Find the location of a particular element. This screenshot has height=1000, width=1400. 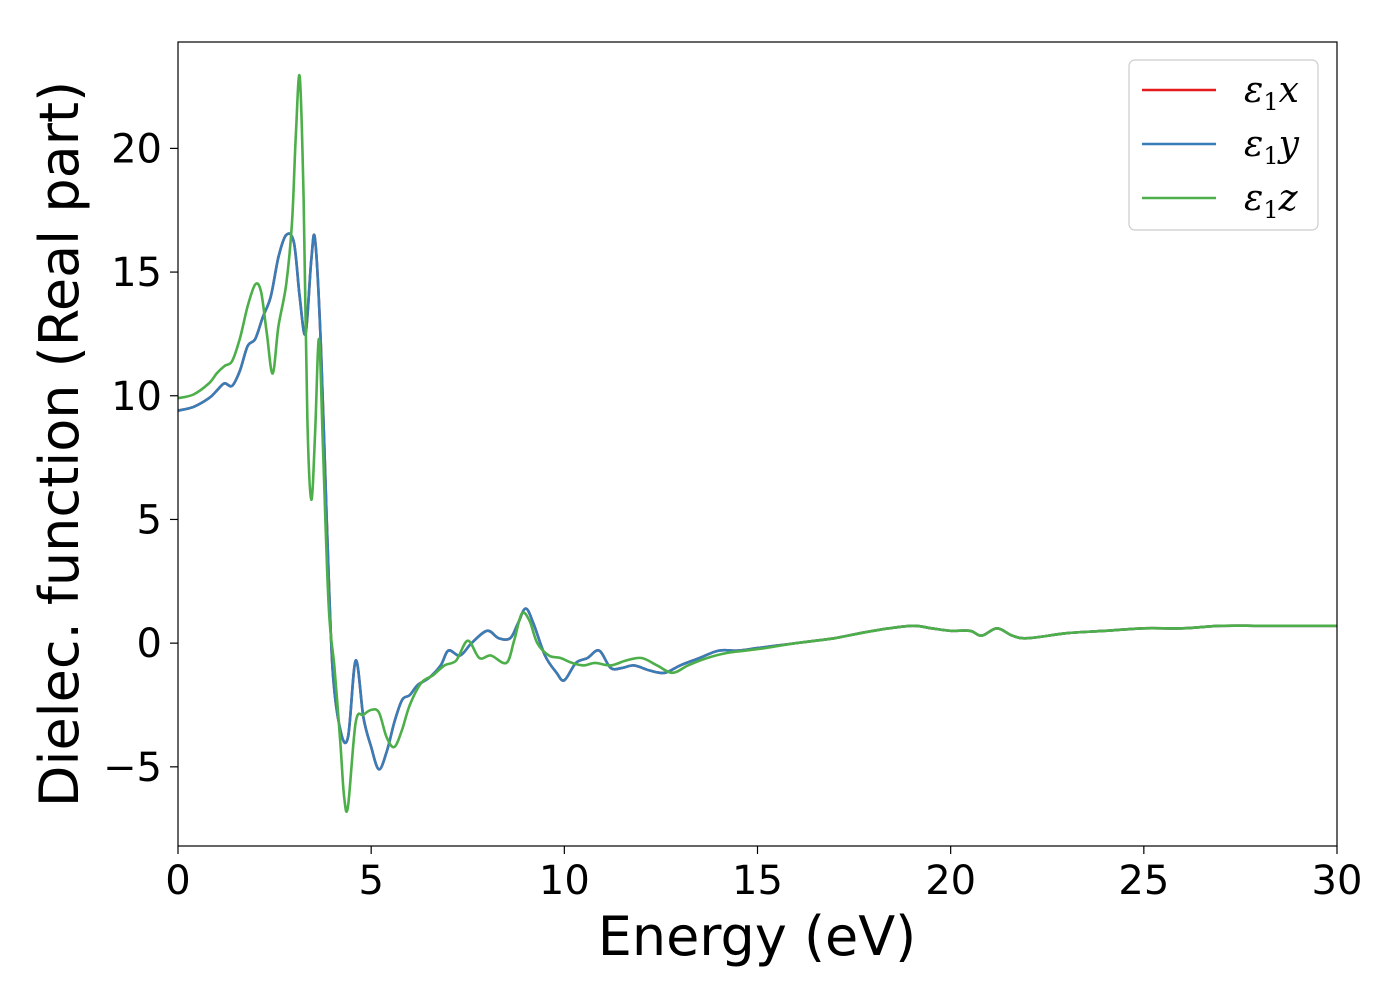

x-axis-title: Energy (eV) is located at coordinates (757, 936).